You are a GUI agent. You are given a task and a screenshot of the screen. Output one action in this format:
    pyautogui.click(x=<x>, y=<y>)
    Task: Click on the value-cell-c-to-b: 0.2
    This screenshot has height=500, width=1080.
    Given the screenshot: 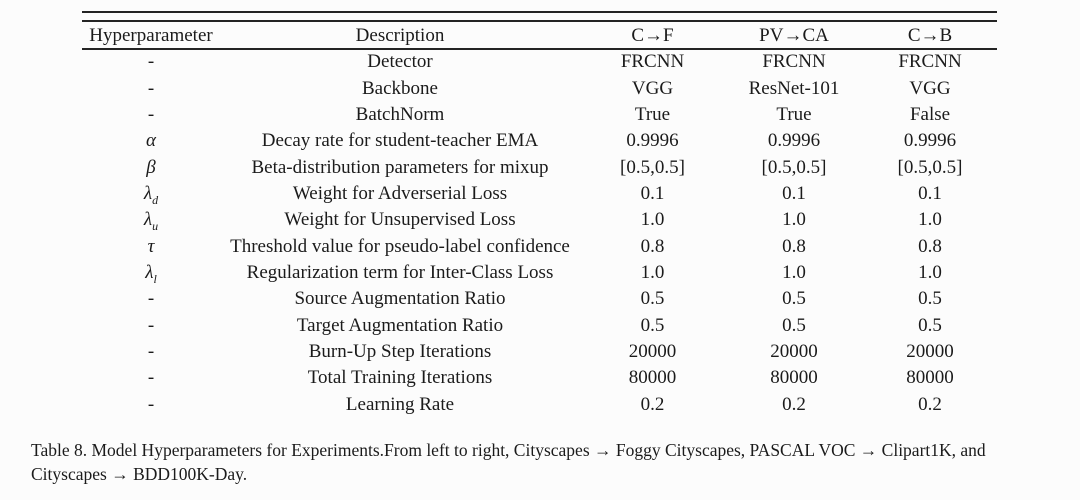 What is the action you would take?
    pyautogui.click(x=930, y=404)
    